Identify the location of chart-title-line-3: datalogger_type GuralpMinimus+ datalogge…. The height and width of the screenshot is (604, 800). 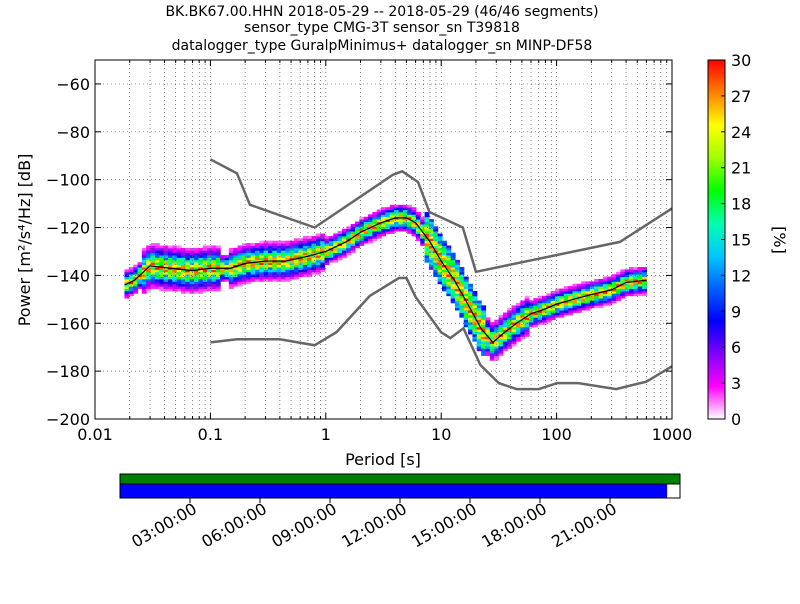
(382, 46).